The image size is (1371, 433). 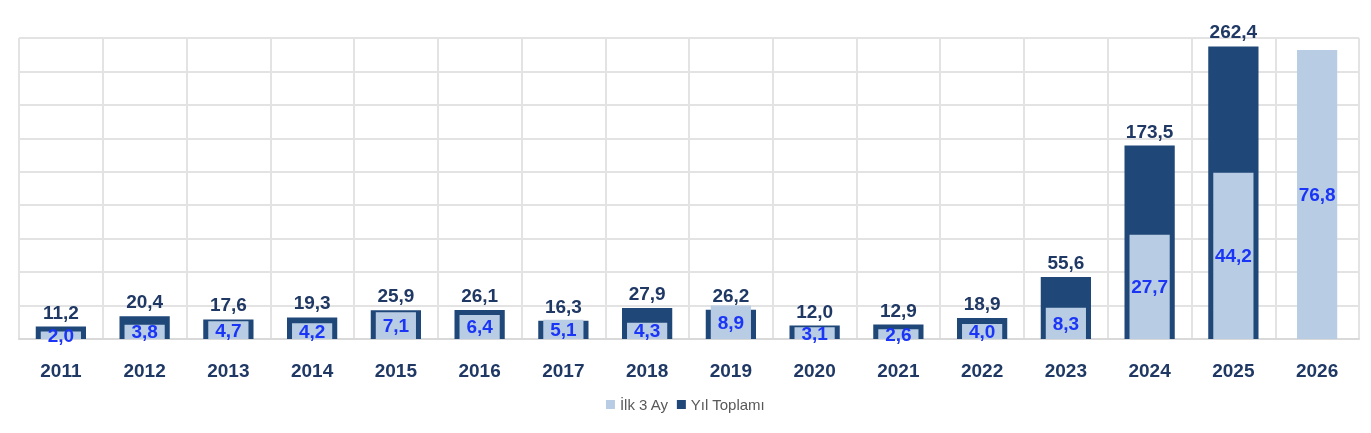 I want to click on data-label: 4,7, so click(x=228, y=330).